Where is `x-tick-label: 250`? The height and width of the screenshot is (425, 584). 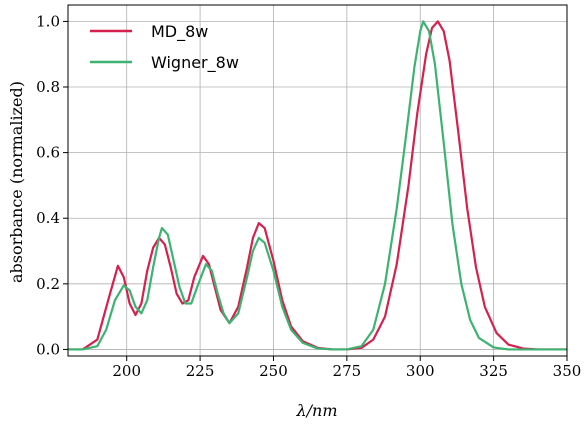 x-tick-label: 250 is located at coordinates (273, 371).